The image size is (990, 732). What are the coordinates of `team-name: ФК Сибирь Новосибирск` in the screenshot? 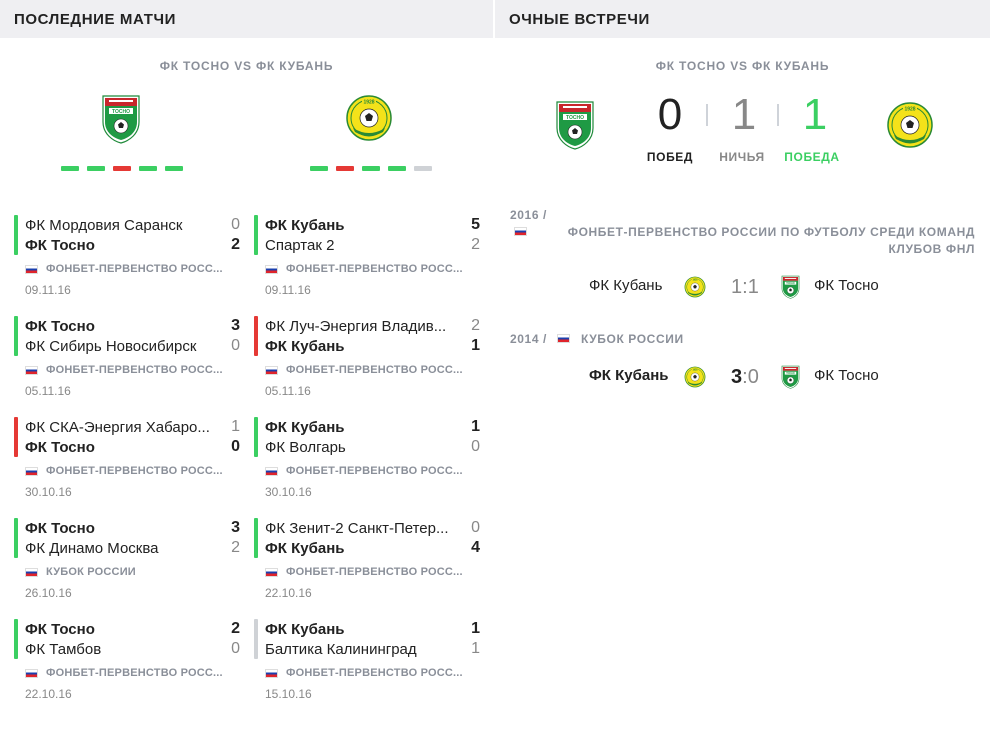 It's located at (111, 346).